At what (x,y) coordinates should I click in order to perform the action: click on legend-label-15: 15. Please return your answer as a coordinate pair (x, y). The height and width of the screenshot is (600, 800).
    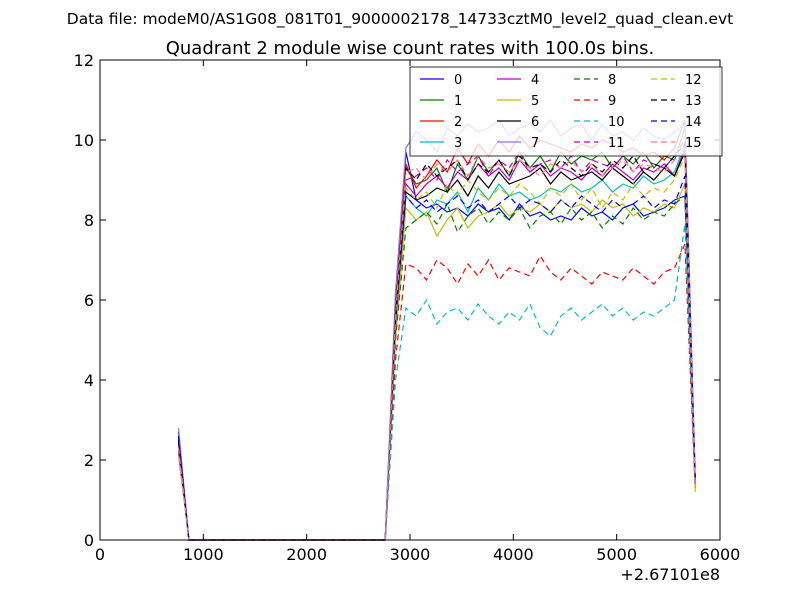
    Looking at the image, I should click on (693, 143).